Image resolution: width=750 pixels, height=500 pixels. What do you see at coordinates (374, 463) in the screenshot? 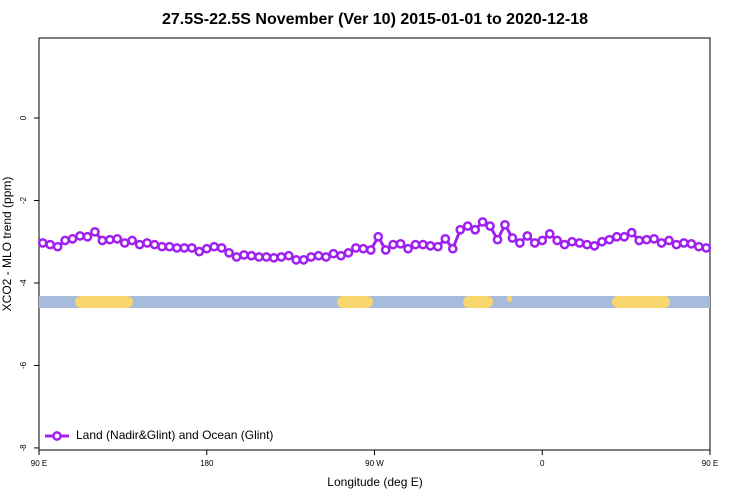
I see `x-tick-label: 90 W` at bounding box center [374, 463].